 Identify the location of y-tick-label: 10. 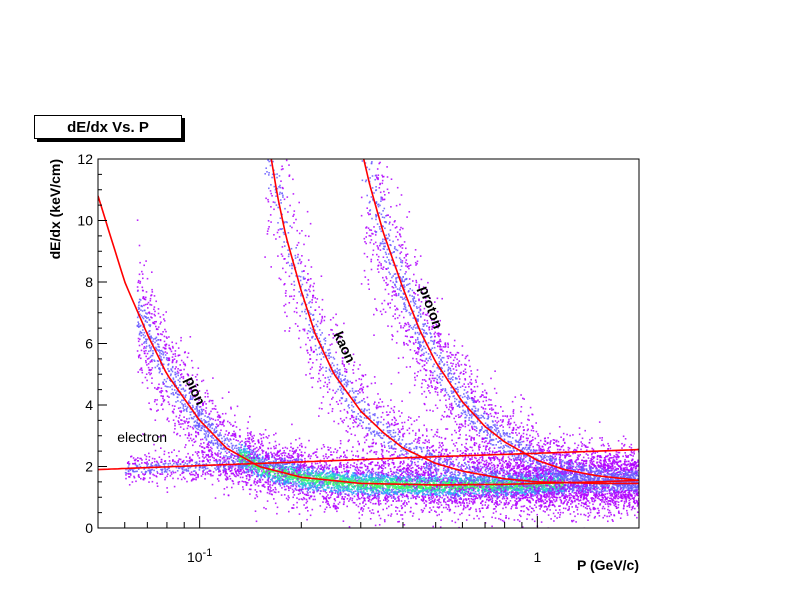
(85, 221).